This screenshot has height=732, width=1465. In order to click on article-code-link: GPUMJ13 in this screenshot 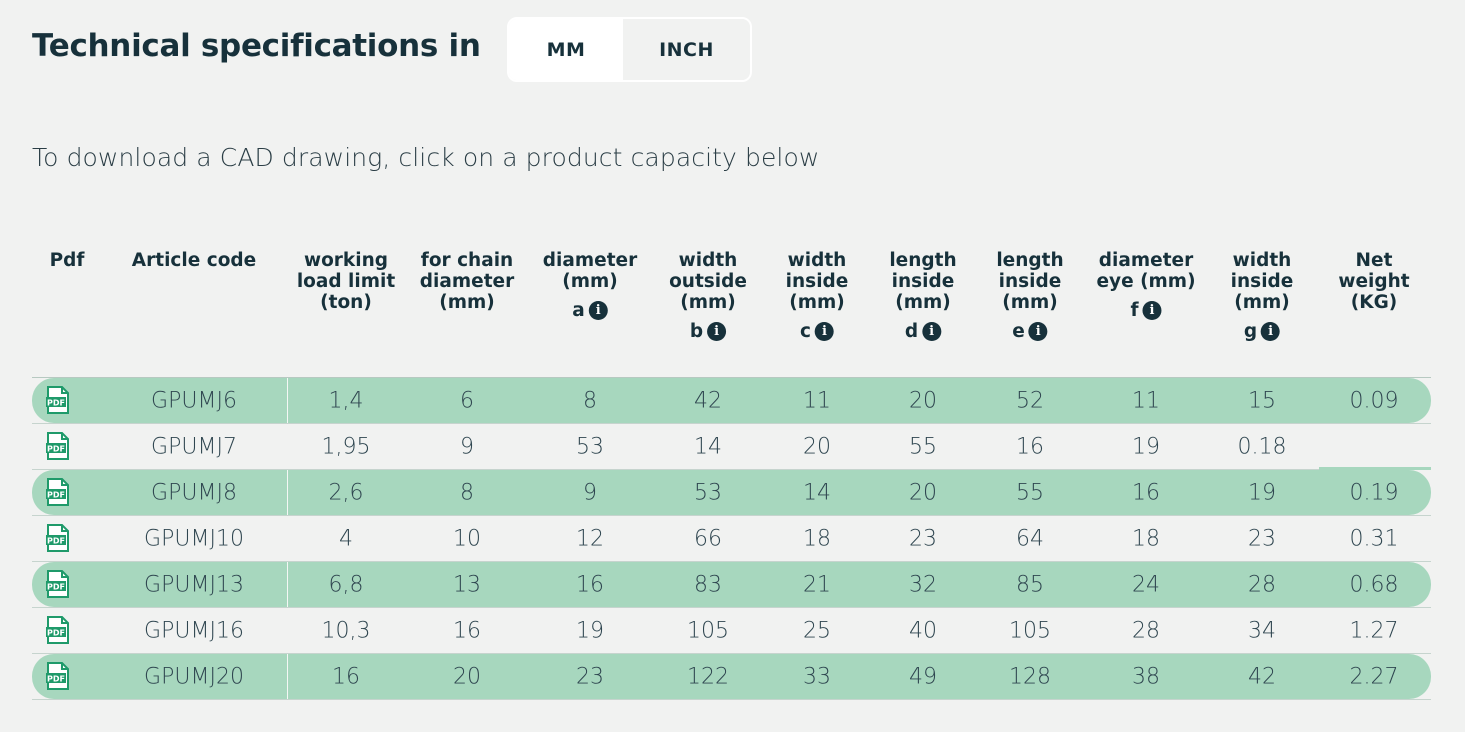, I will do `click(194, 584)`.